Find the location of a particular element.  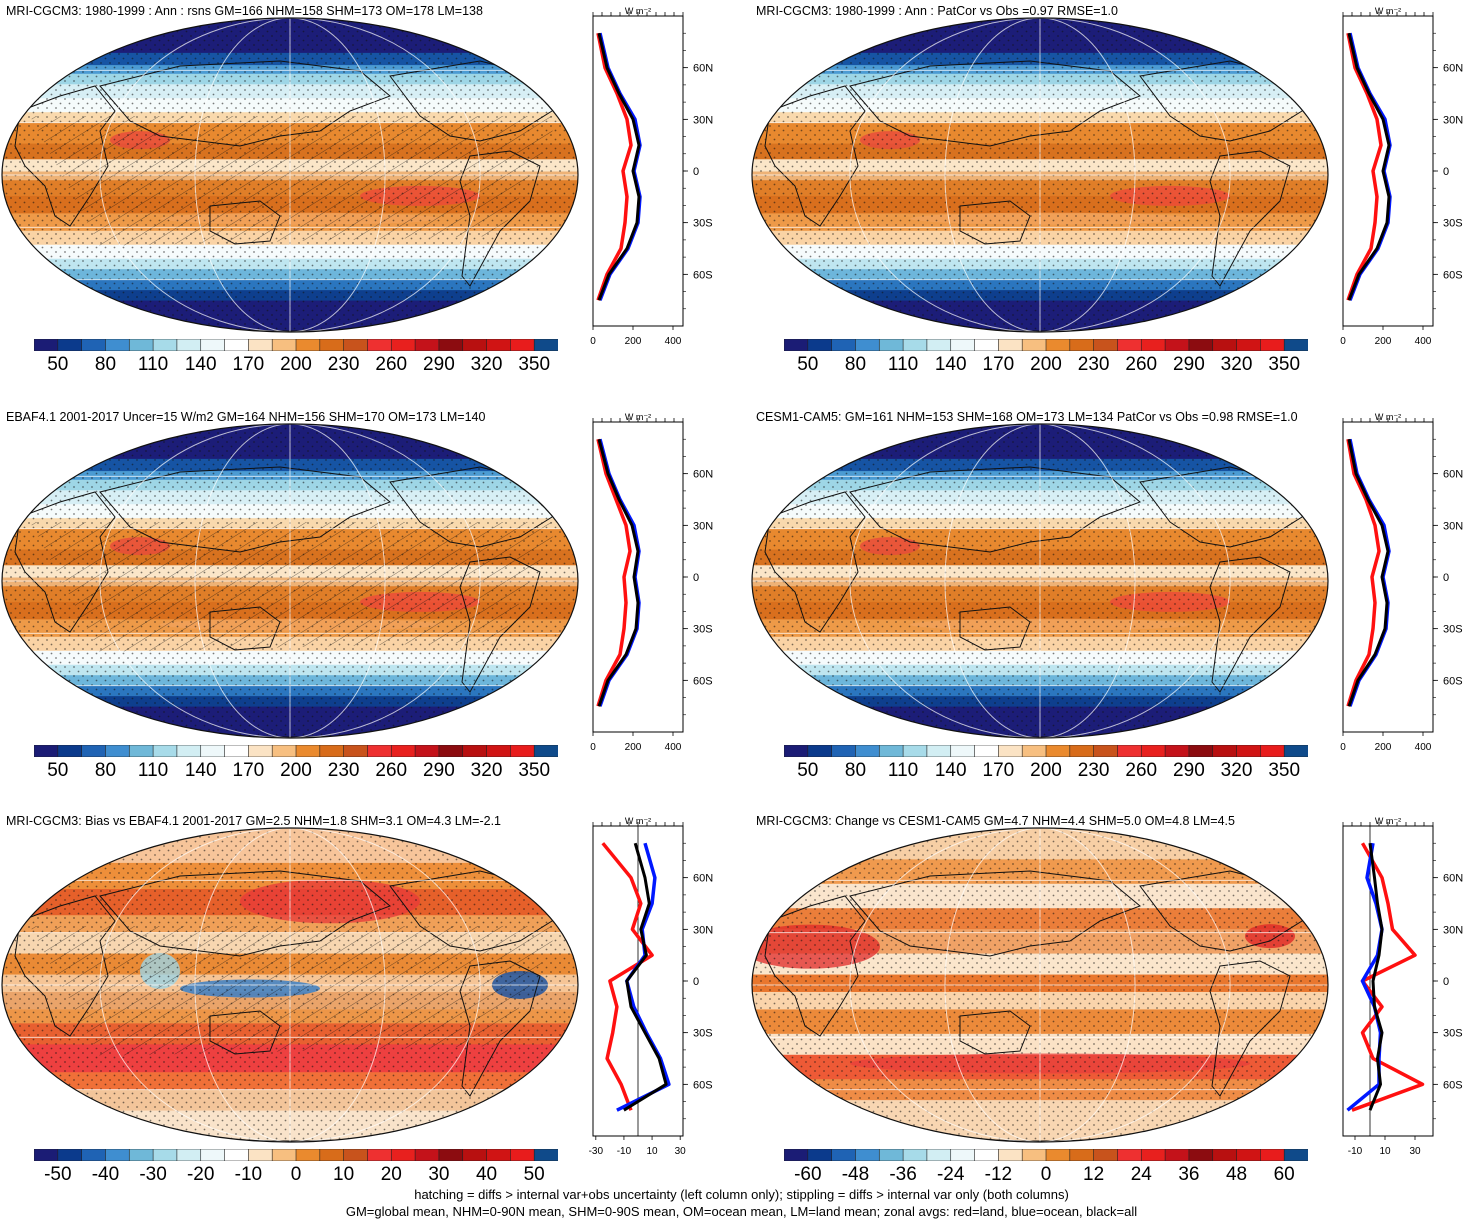

colorbar-tick-label: 260 is located at coordinates (391, 770).